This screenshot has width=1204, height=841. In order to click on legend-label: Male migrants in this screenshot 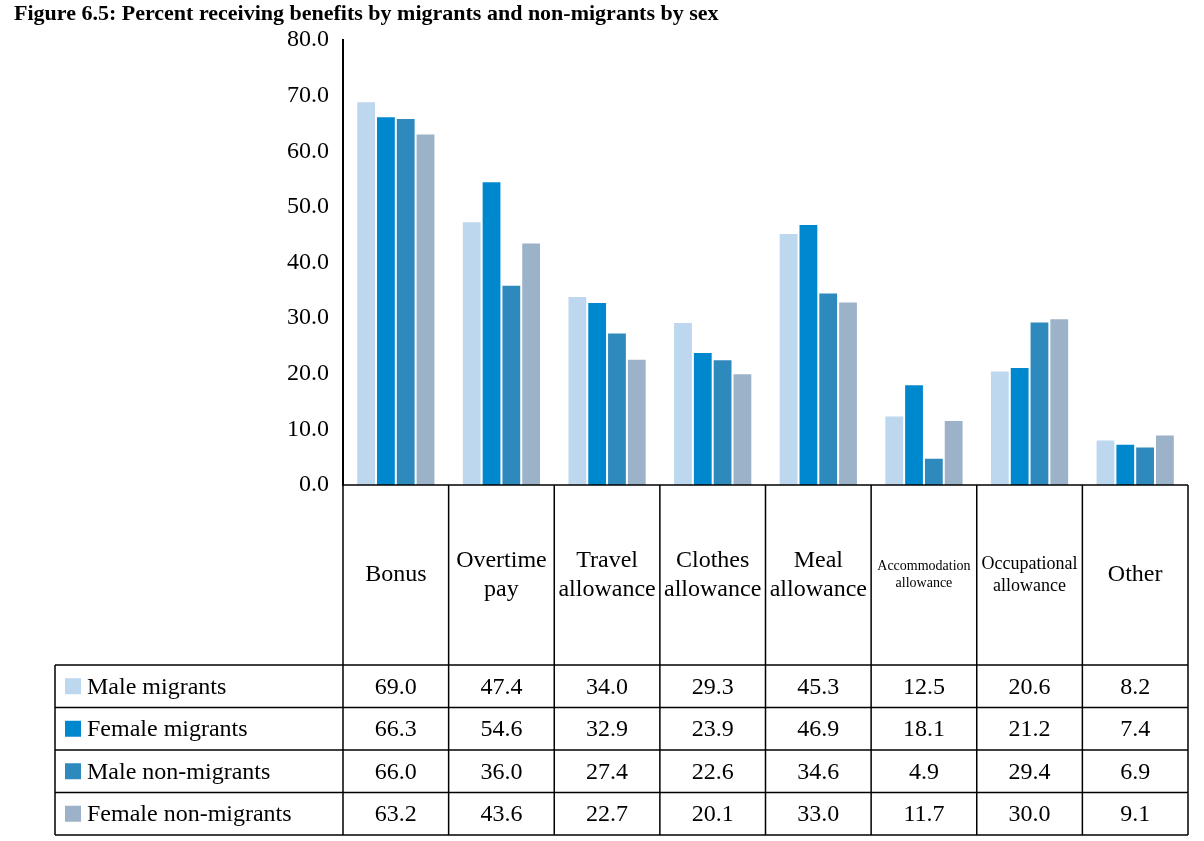, I will do `click(157, 685)`.